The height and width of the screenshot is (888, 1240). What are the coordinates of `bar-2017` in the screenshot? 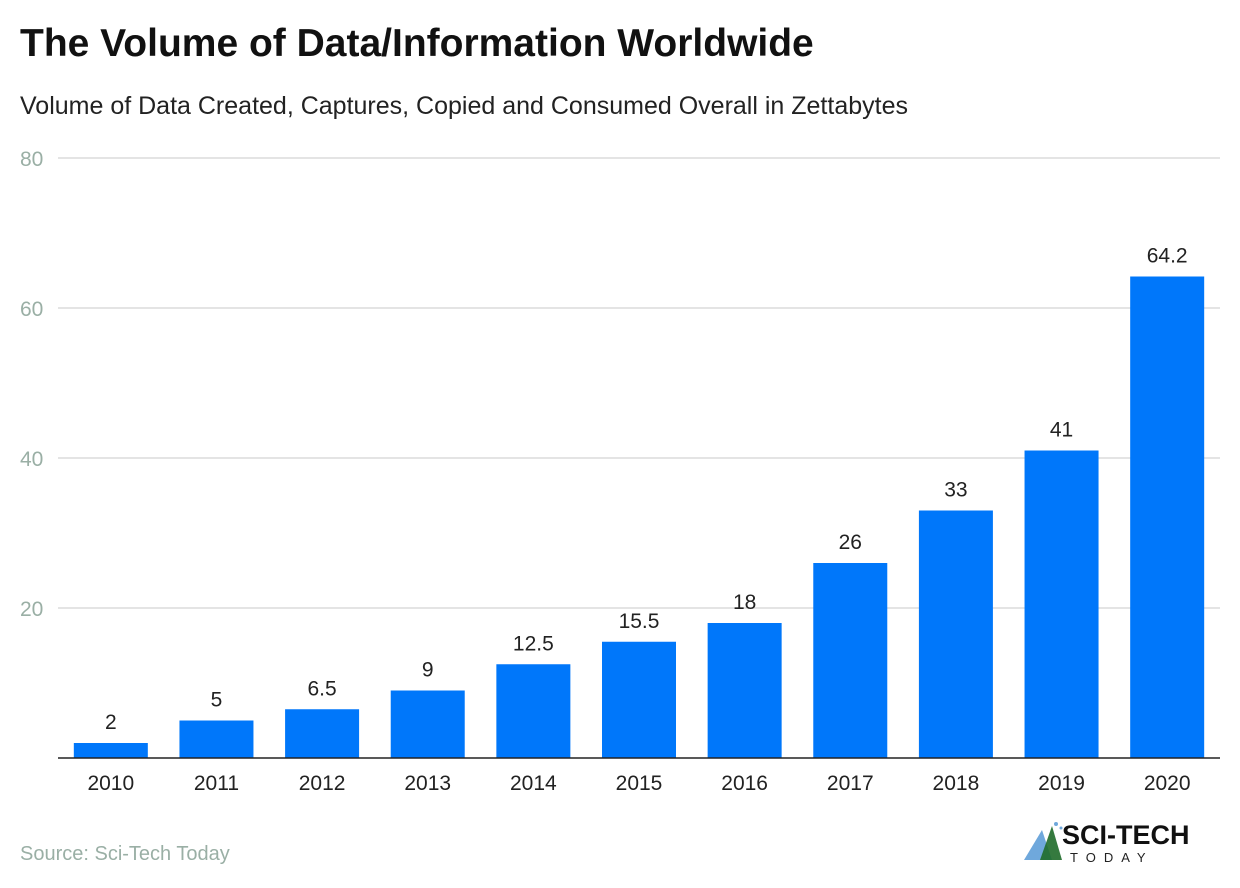 It's located at (850, 660).